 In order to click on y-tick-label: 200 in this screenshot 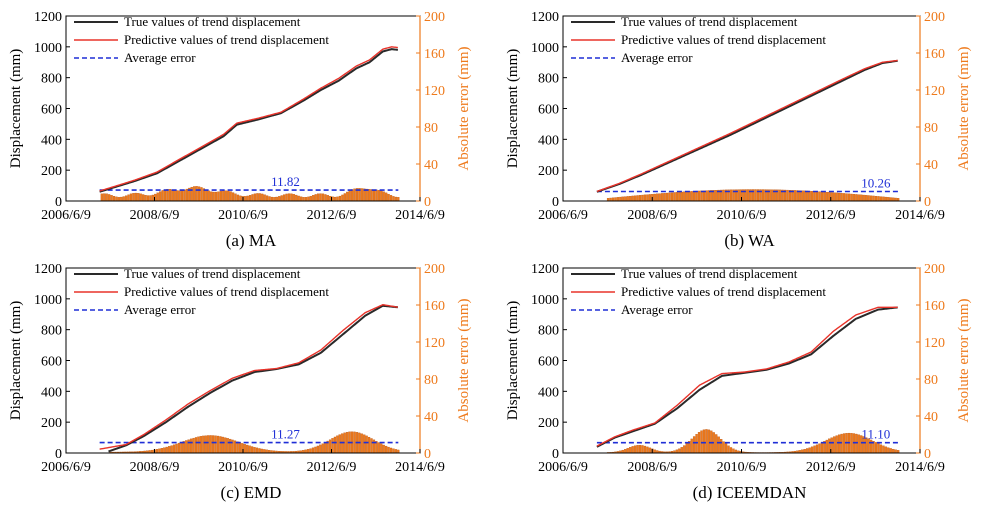, I will do `click(548, 423)`.